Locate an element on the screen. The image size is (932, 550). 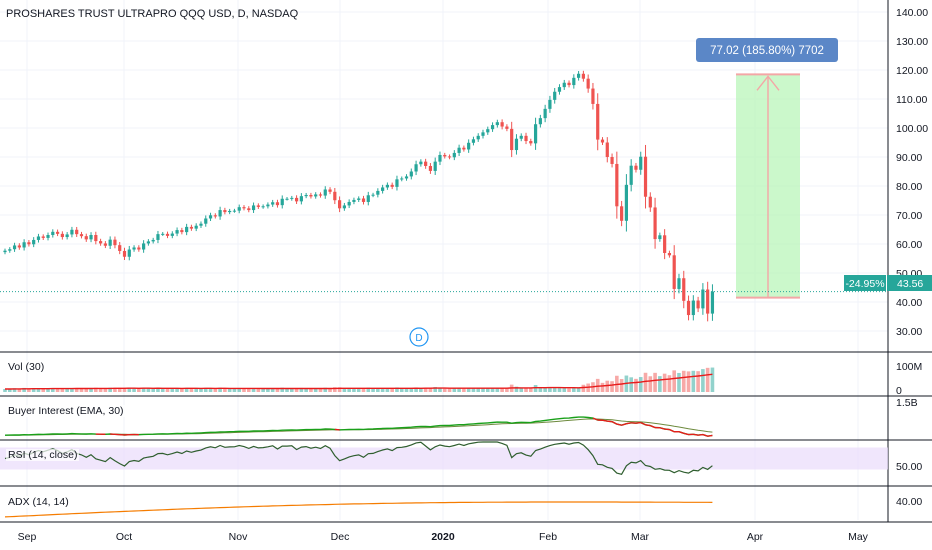
price-tick-label: 130.00 is located at coordinates (912, 42).